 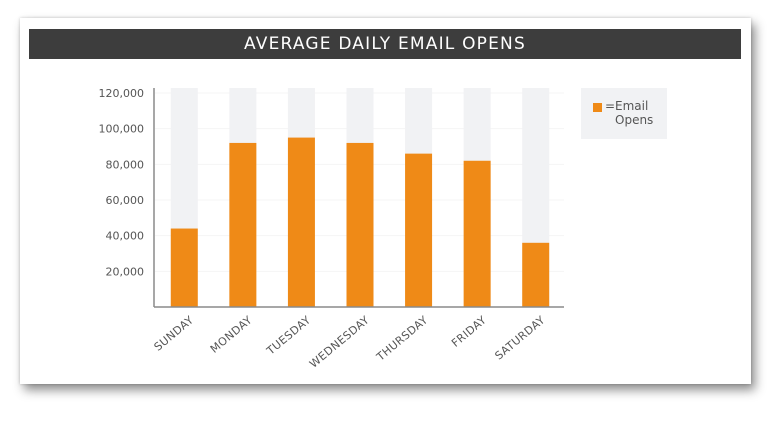 I want to click on x-tick-label: FRIDAY, so click(x=469, y=331).